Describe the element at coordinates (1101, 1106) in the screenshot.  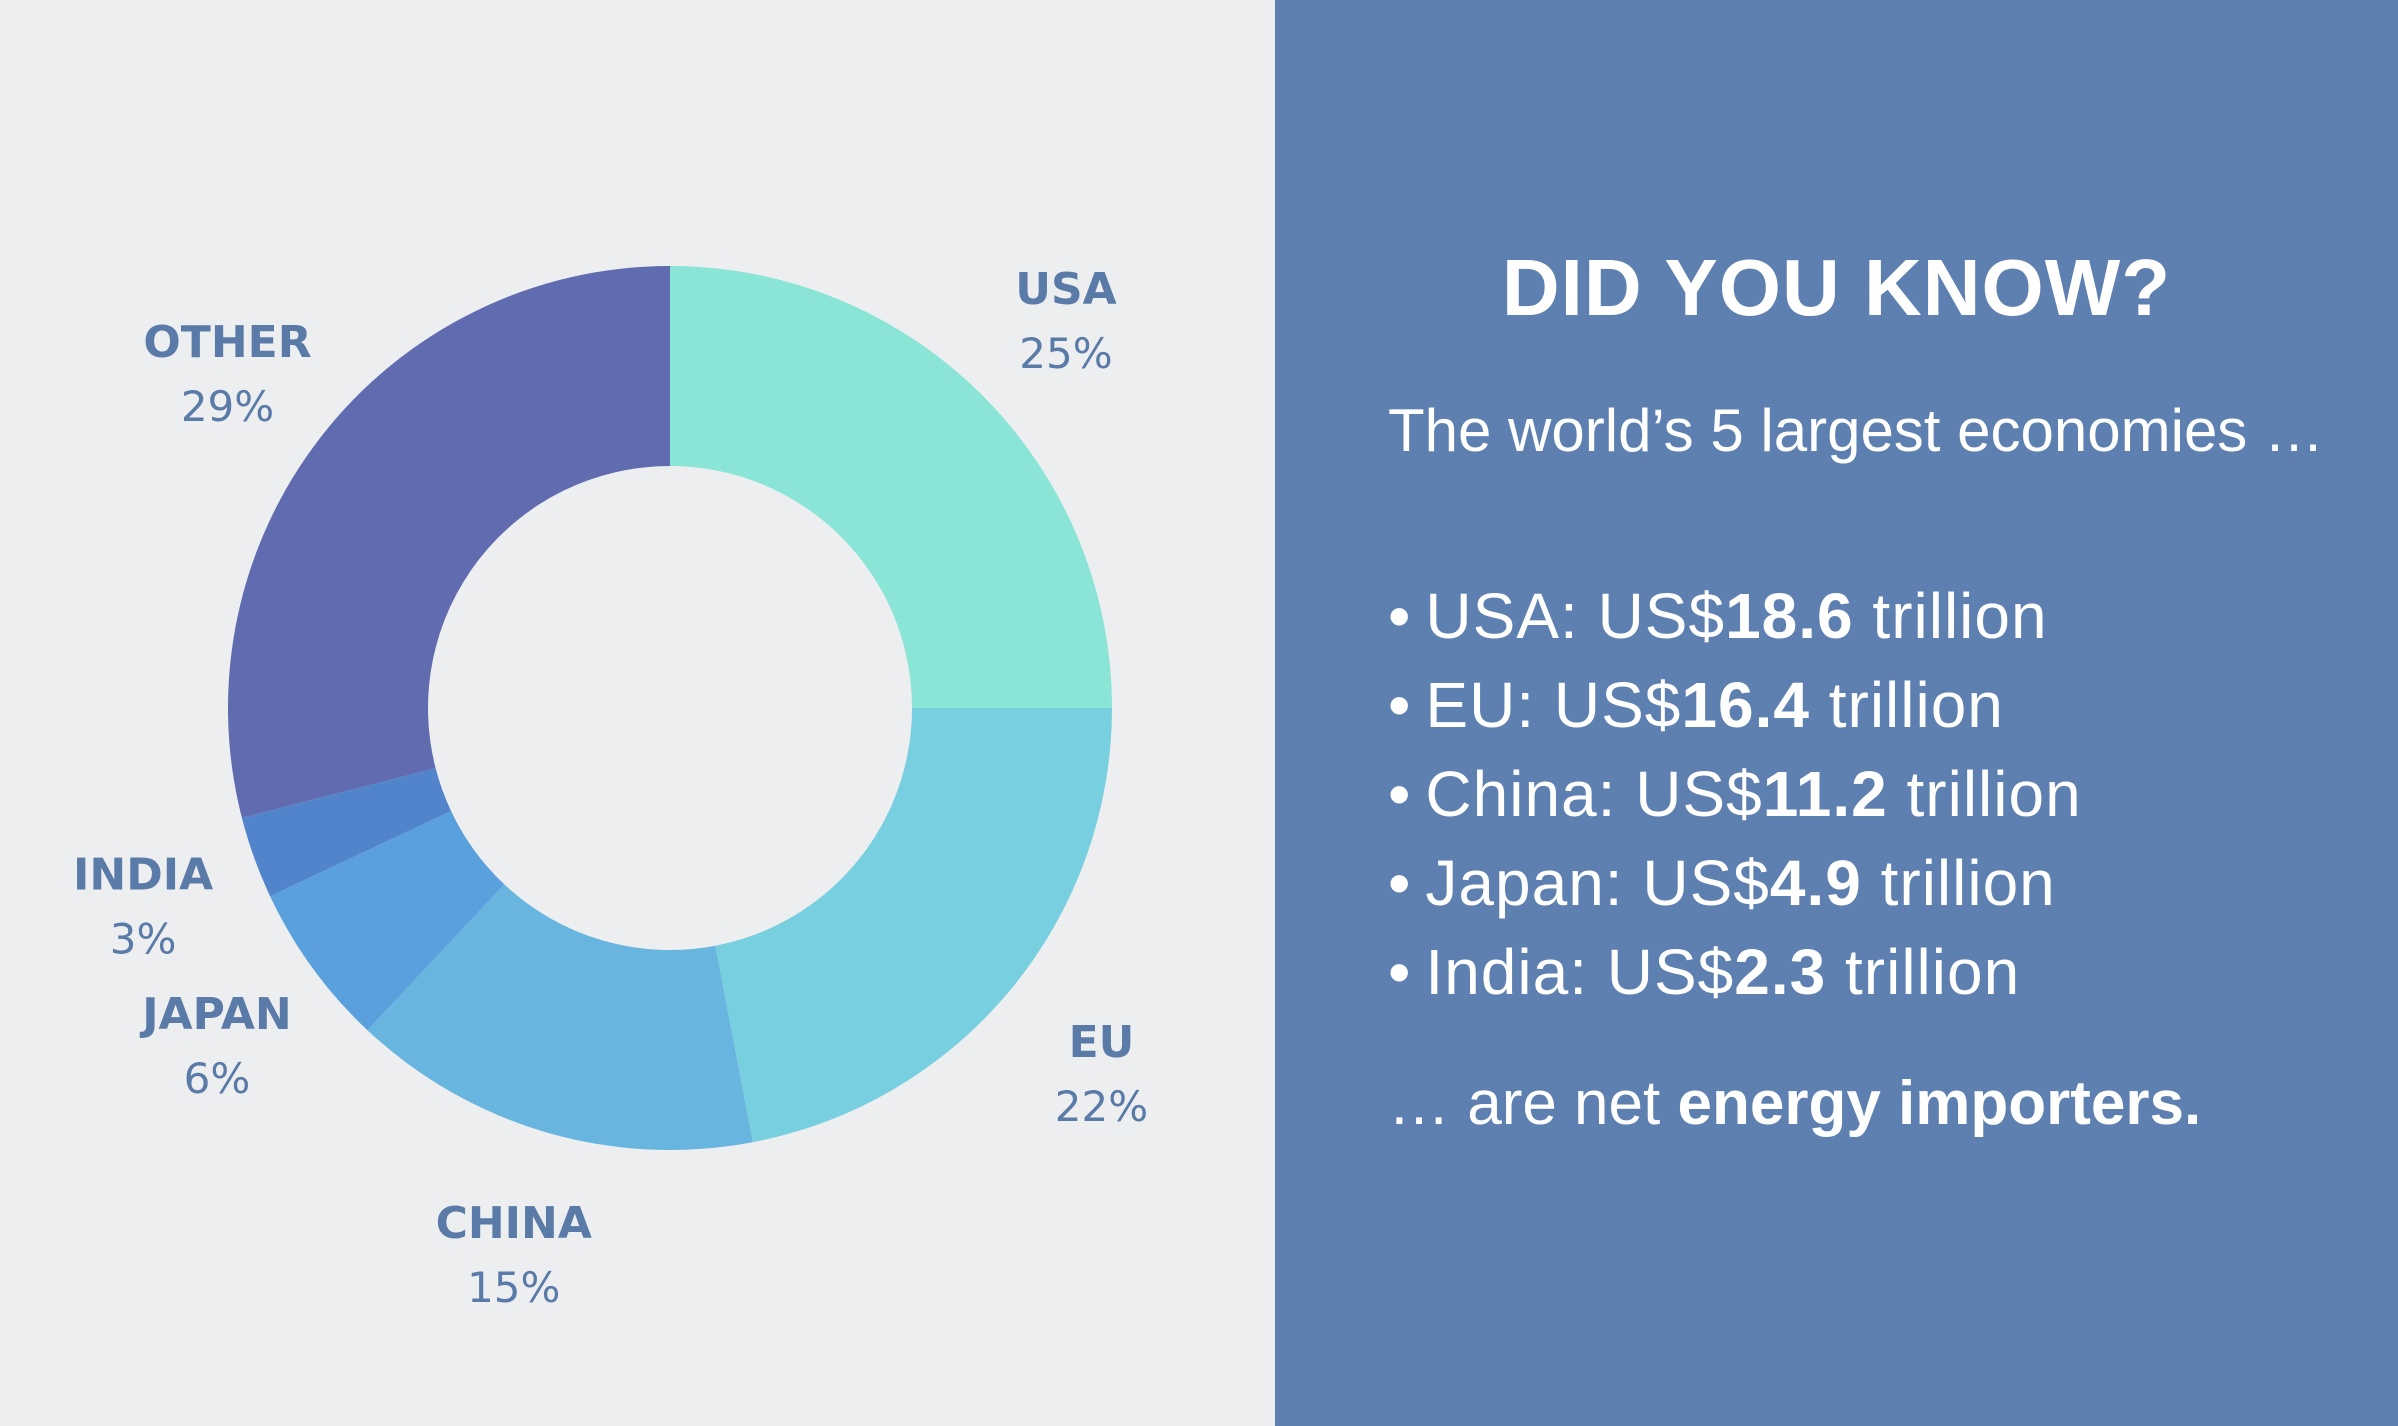
I see `slice-value-eu: 22%` at that location.